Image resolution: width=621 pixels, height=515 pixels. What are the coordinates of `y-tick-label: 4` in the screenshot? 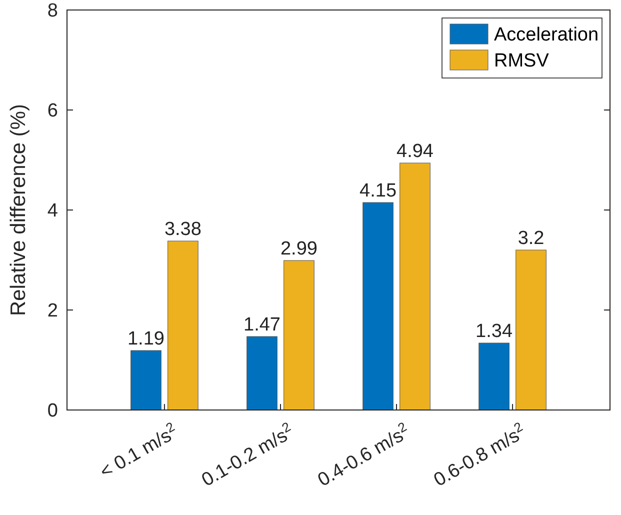 It's located at (52, 211).